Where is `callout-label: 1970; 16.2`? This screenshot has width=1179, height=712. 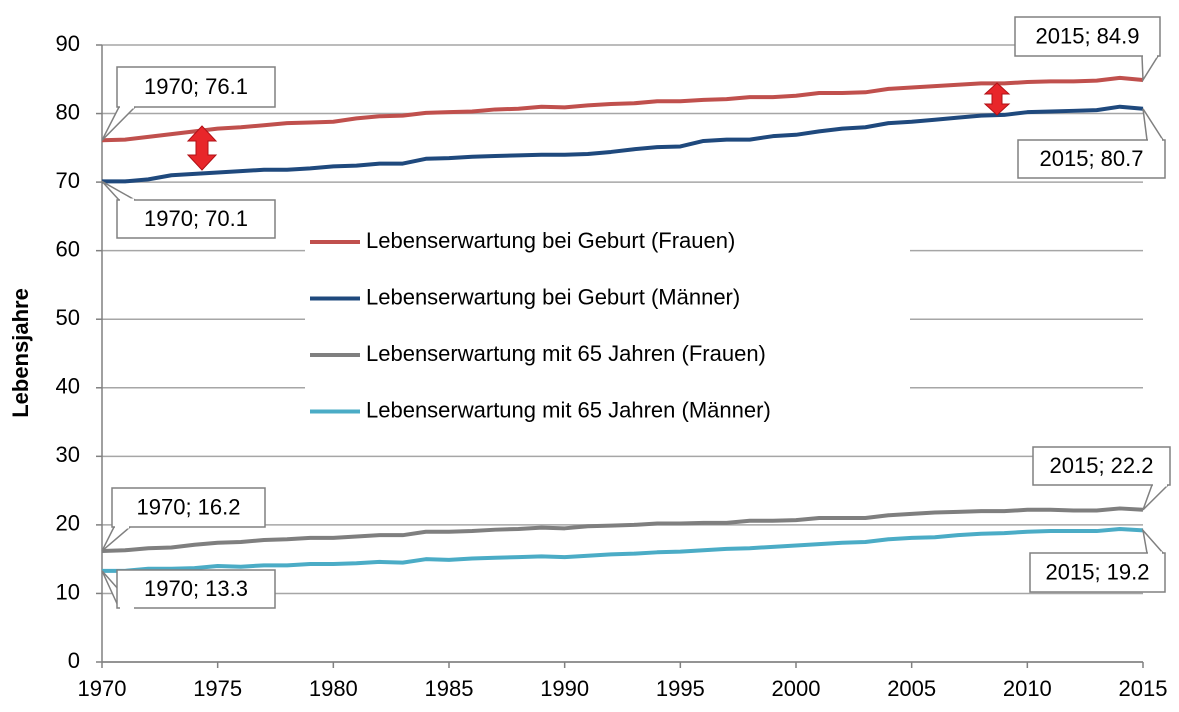 callout-label: 1970; 16.2 is located at coordinates (189, 506).